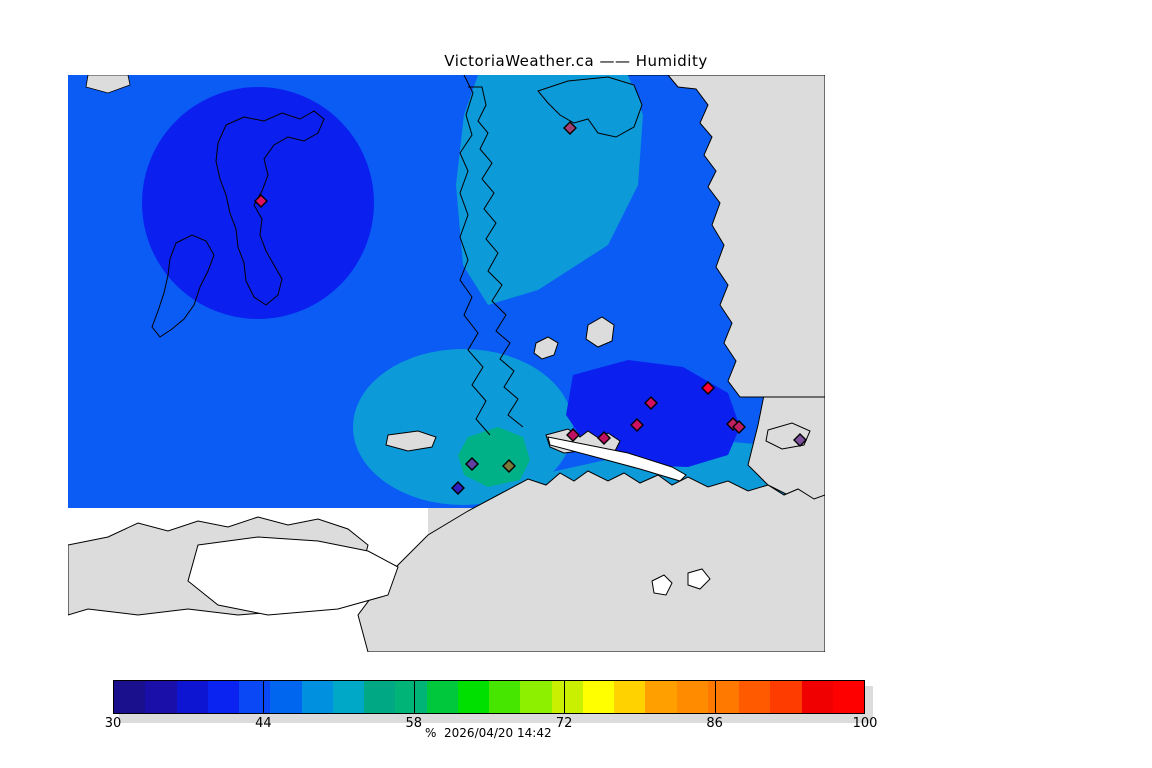  What do you see at coordinates (270, 208) in the screenshot?
I see `island-northwest-outline` at bounding box center [270, 208].